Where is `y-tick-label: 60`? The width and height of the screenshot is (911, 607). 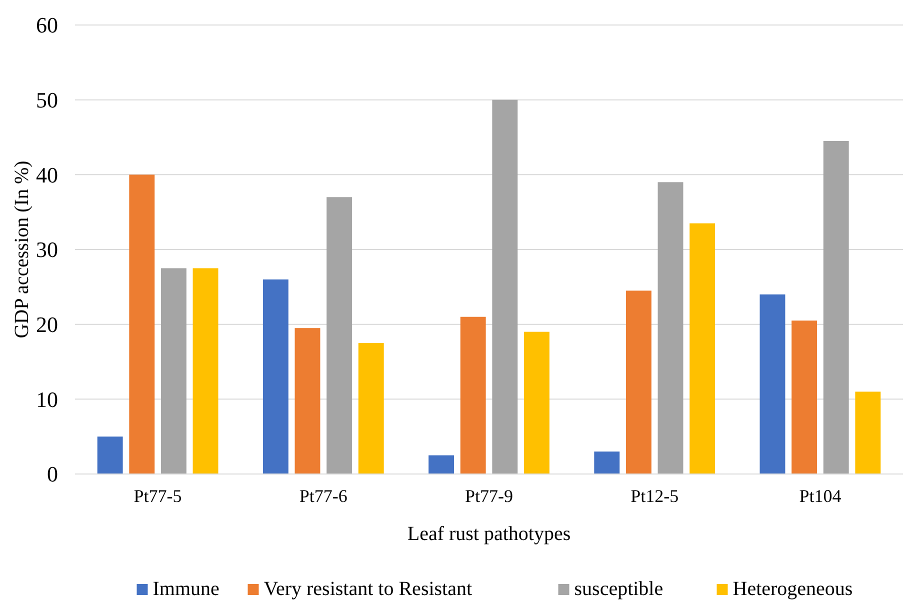 y-tick-label: 60 is located at coordinates (47, 25).